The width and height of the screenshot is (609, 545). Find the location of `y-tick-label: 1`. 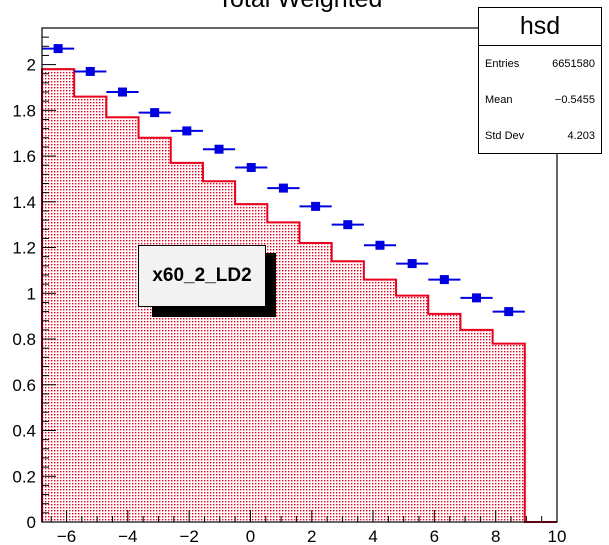

y-tick-label: 1 is located at coordinates (31, 293).